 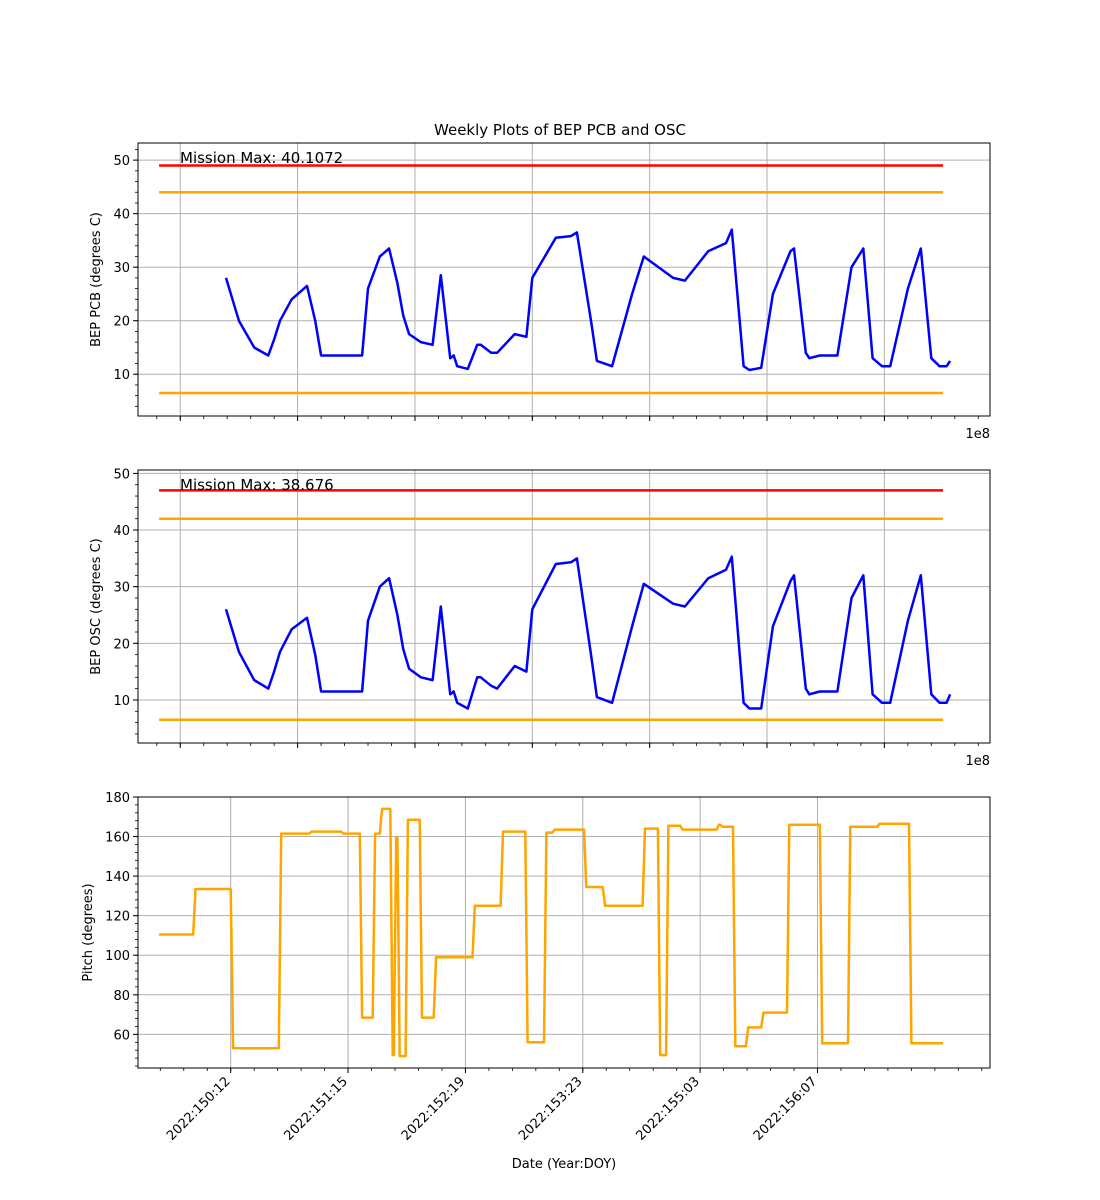 What do you see at coordinates (564, 1164) in the screenshot?
I see `x-axis-label: Date (Year:DOY)` at bounding box center [564, 1164].